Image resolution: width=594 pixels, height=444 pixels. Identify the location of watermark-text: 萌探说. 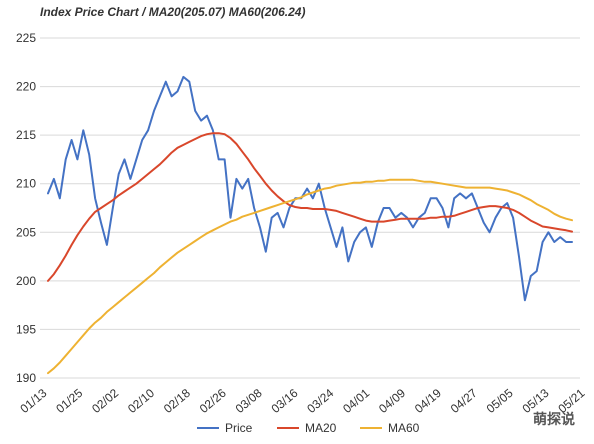
(554, 419).